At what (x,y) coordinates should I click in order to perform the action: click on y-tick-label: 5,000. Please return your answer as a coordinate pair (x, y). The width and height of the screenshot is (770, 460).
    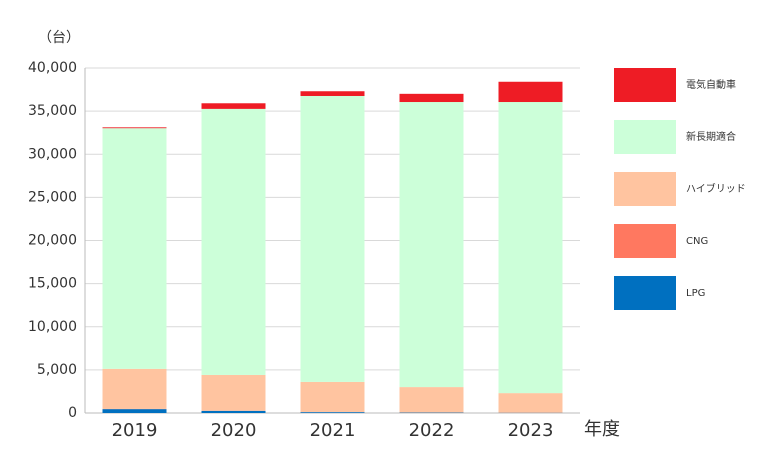
    Looking at the image, I should click on (57, 370).